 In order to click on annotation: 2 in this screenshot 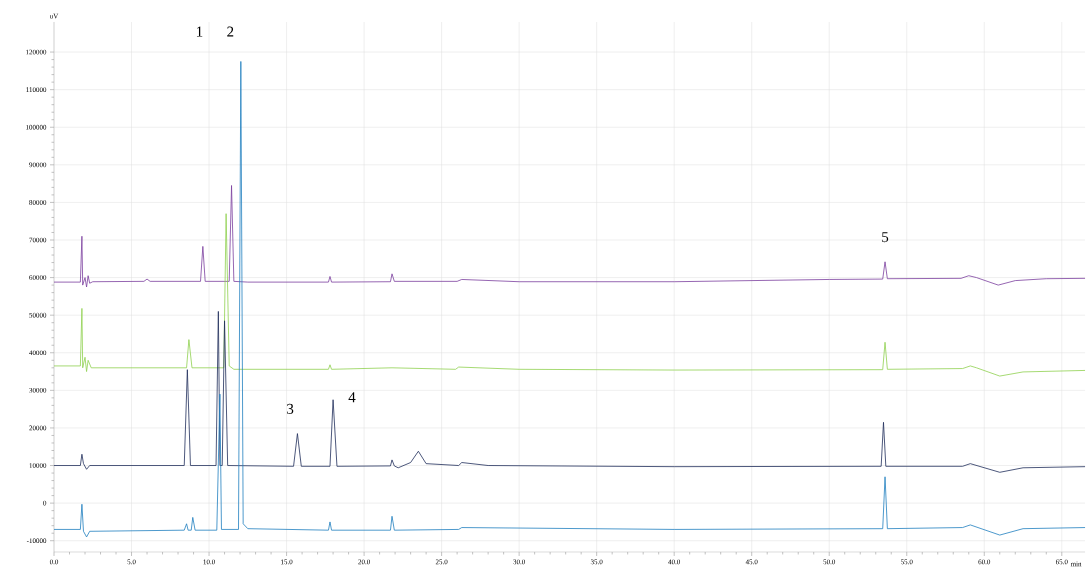, I will do `click(230, 31)`.